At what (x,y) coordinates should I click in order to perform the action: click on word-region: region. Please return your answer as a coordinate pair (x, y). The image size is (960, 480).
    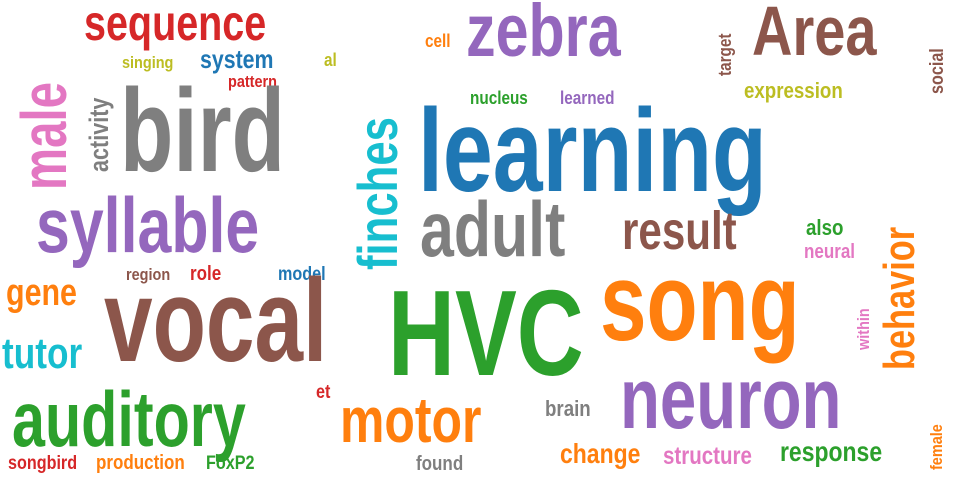
    Looking at the image, I should click on (148, 274).